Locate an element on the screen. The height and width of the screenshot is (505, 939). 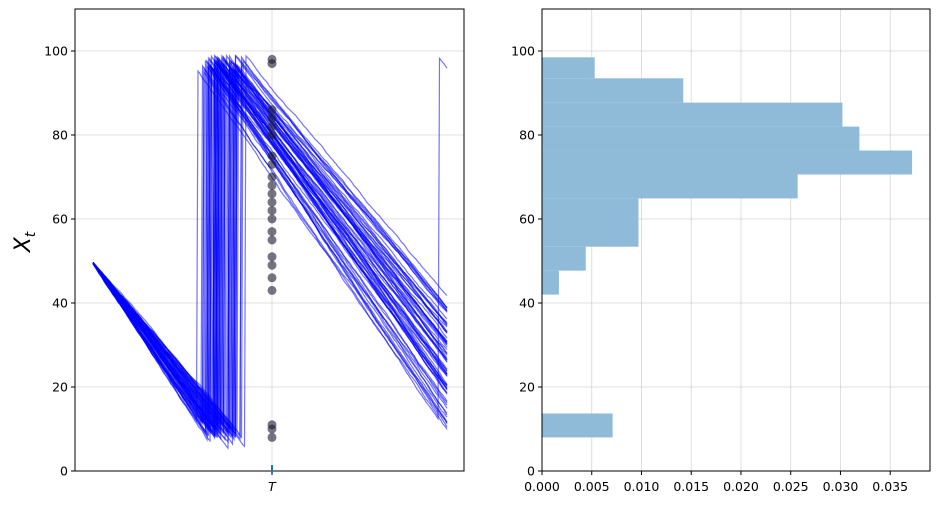
left-y-ticks: 0 20 40 60 80 100 is located at coordinates (59, 261).